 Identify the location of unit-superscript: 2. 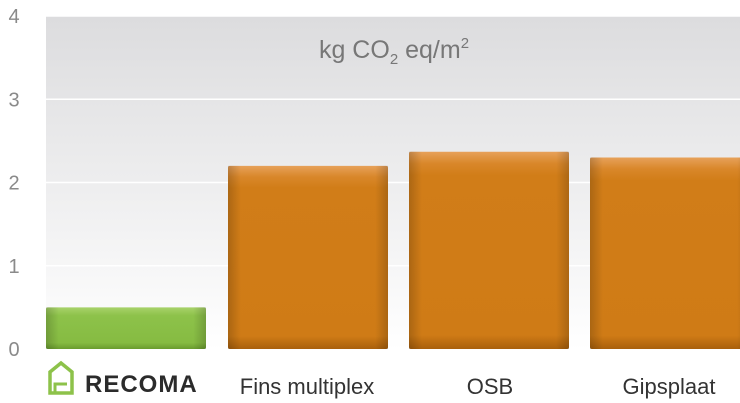
(465, 43).